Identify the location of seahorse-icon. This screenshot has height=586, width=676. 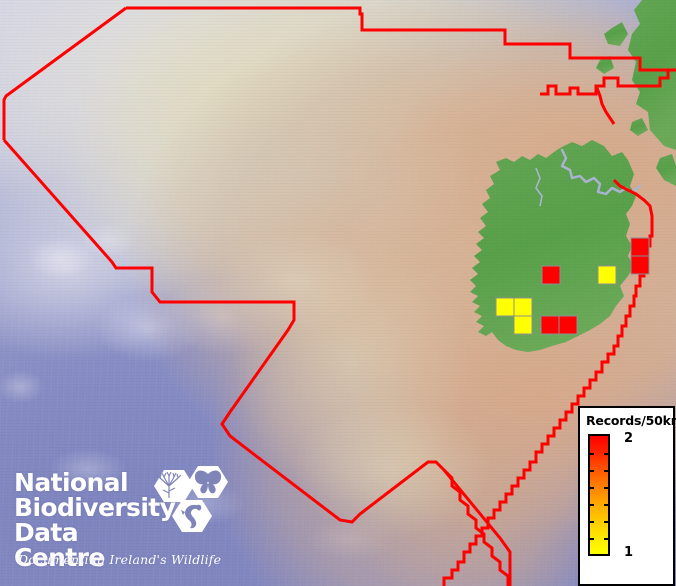
(192, 516).